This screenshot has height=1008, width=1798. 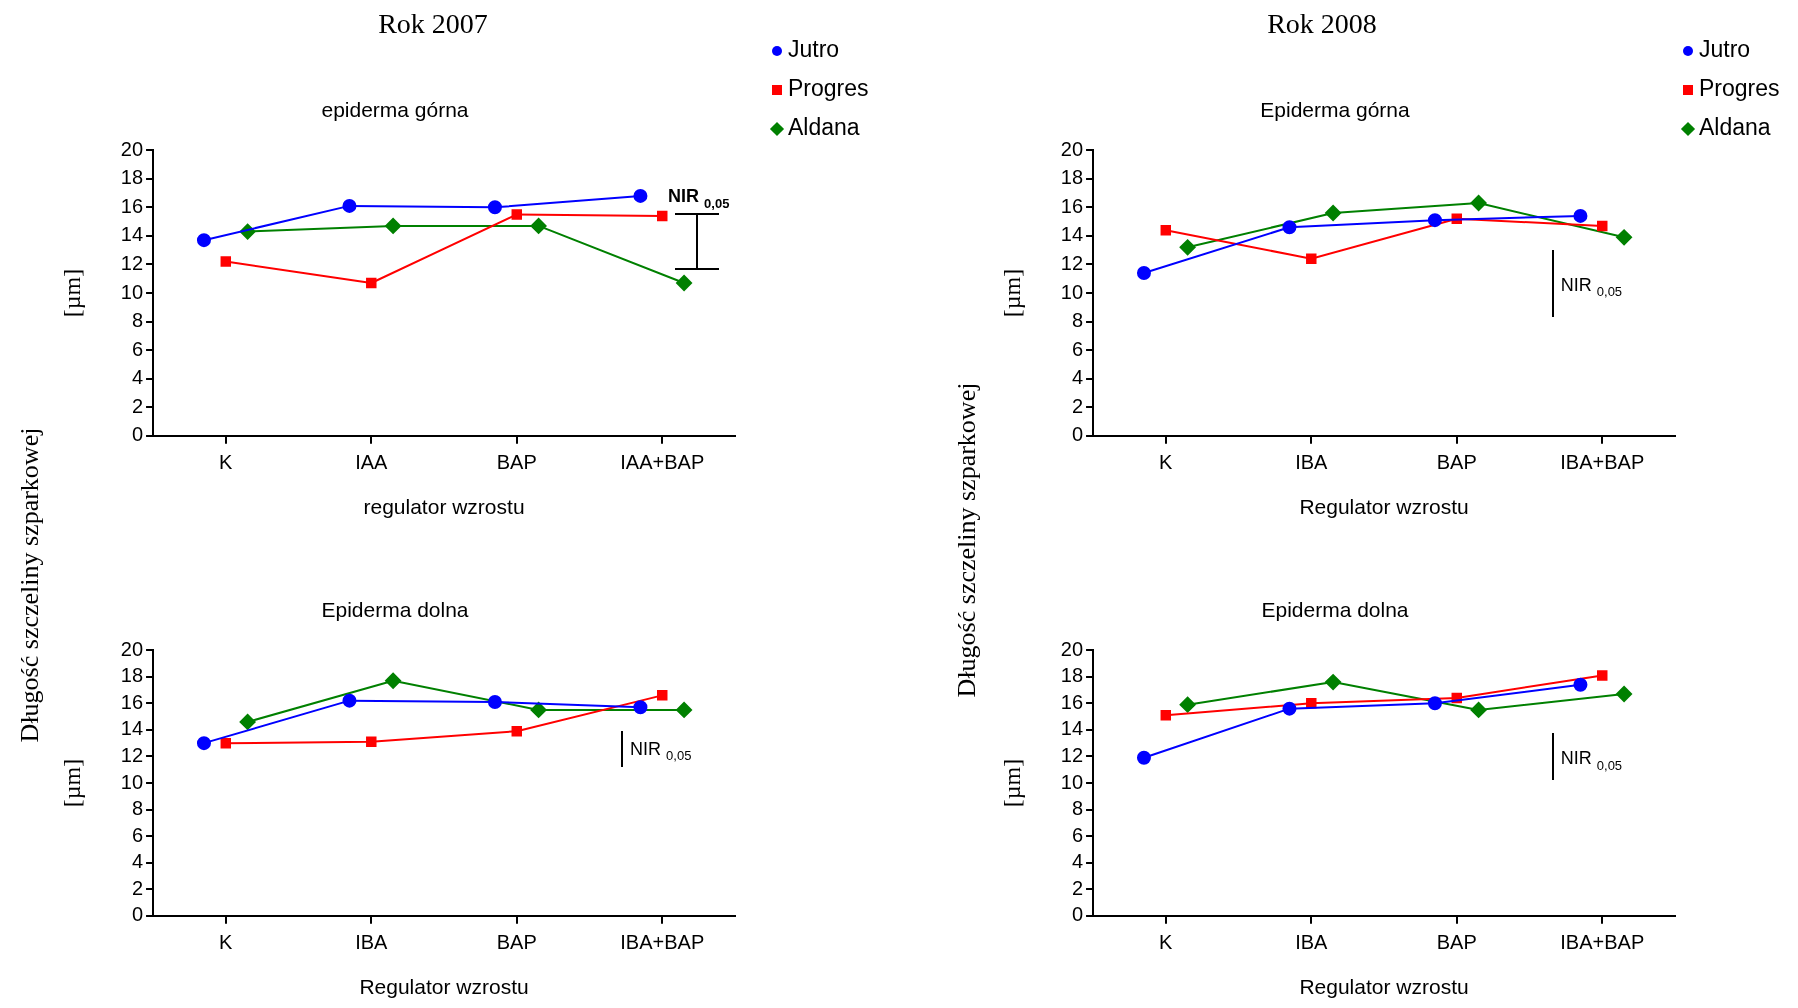 What do you see at coordinates (1335, 110) in the screenshot?
I see `chart-title: Epiderma górna` at bounding box center [1335, 110].